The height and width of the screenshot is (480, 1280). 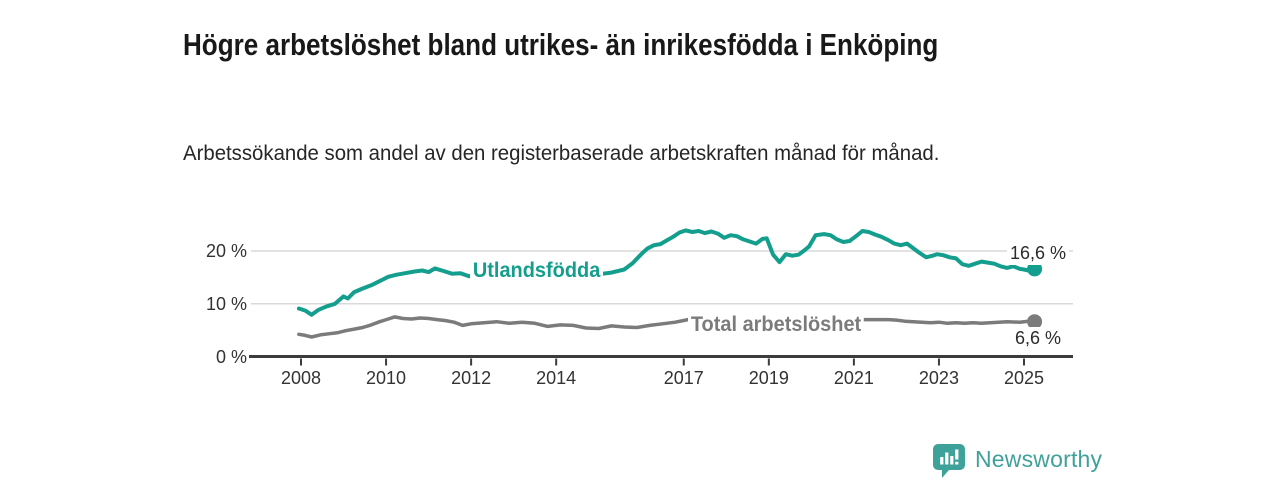 What do you see at coordinates (1039, 459) in the screenshot?
I see `newsworthy-logo-text: Newsworthy` at bounding box center [1039, 459].